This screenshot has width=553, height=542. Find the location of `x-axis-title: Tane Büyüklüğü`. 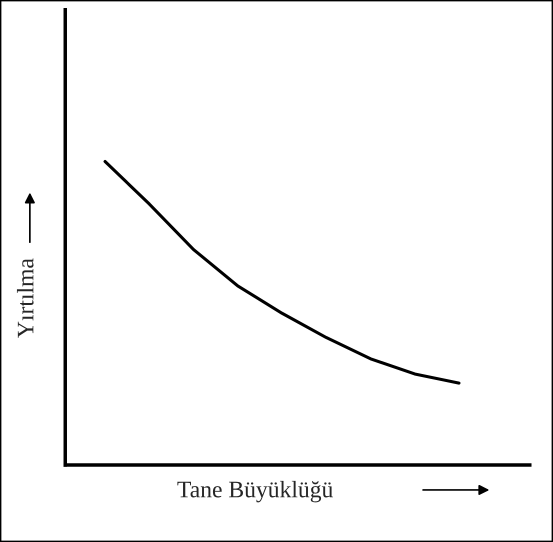

x-axis-title: Tane Büyüklüğü is located at coordinates (255, 491).